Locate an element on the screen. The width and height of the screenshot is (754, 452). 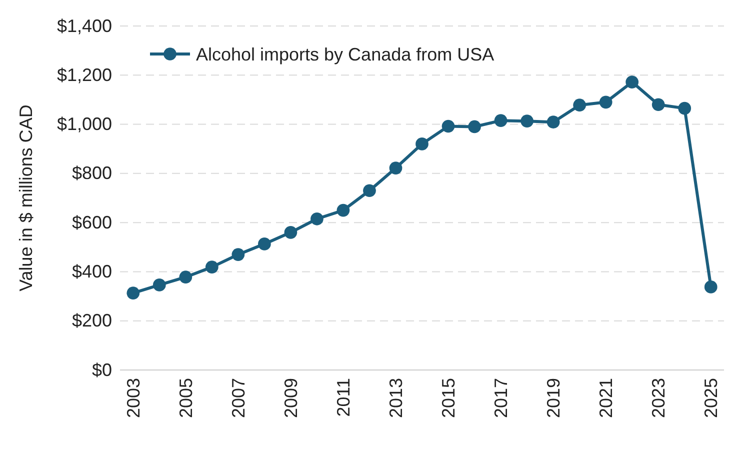
x-tick-label: 2025 is located at coordinates (711, 398).